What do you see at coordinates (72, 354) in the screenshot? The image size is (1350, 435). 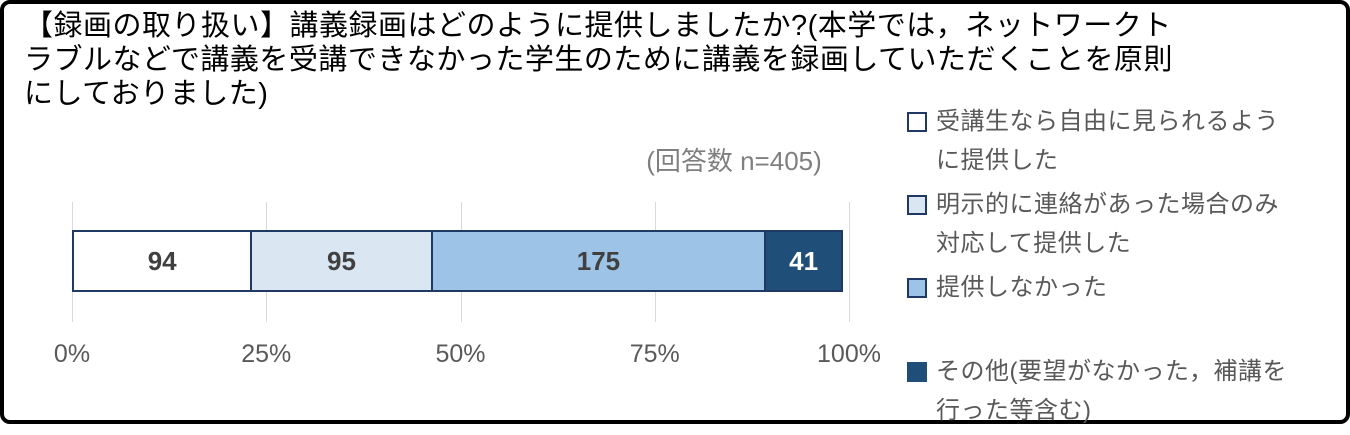 I see `x-axis-tick-label: 0%` at bounding box center [72, 354].